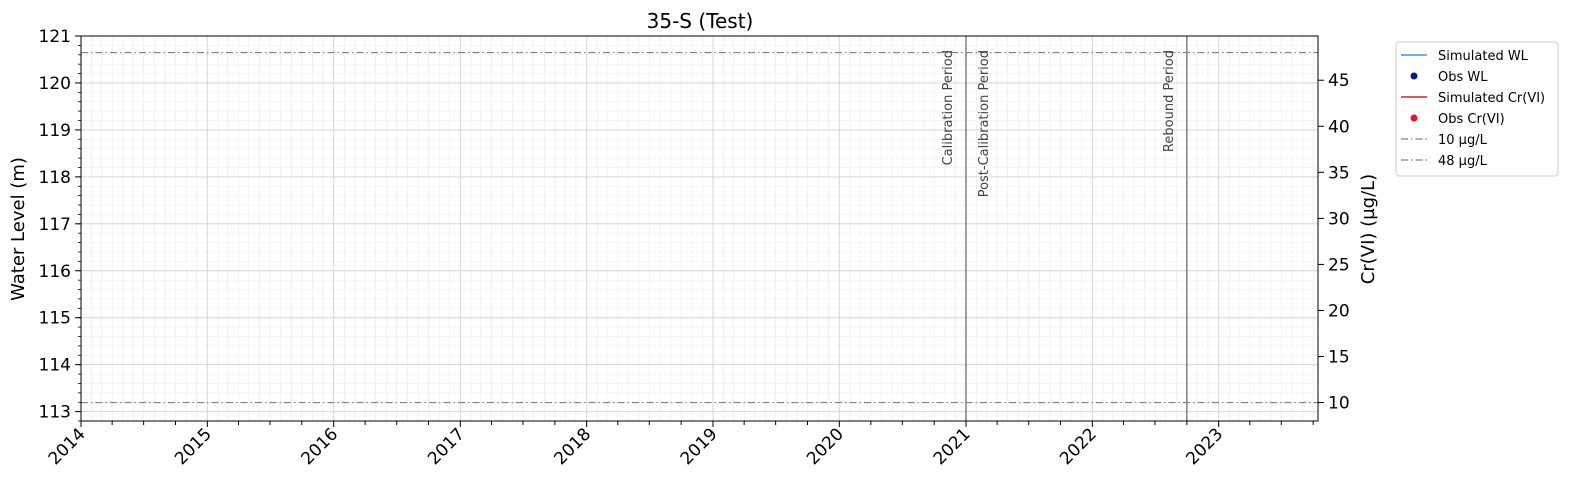 The width and height of the screenshot is (1572, 489). I want to click on y-axis-left: 113 114 115 116 117 118 119 120 121, so click(60, 225).